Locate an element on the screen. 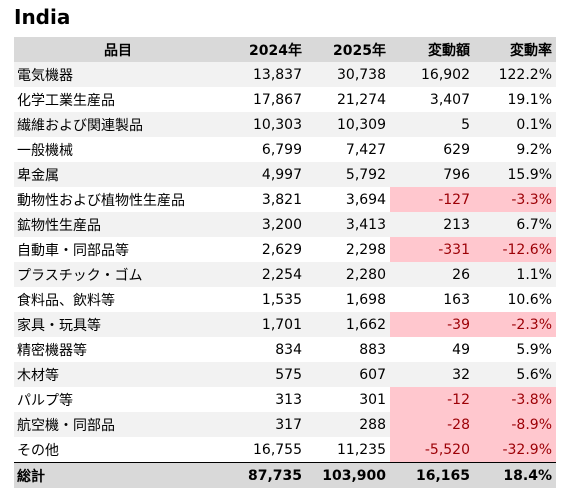 The image size is (571, 499). row-name: 精密機器等 is located at coordinates (118, 349).